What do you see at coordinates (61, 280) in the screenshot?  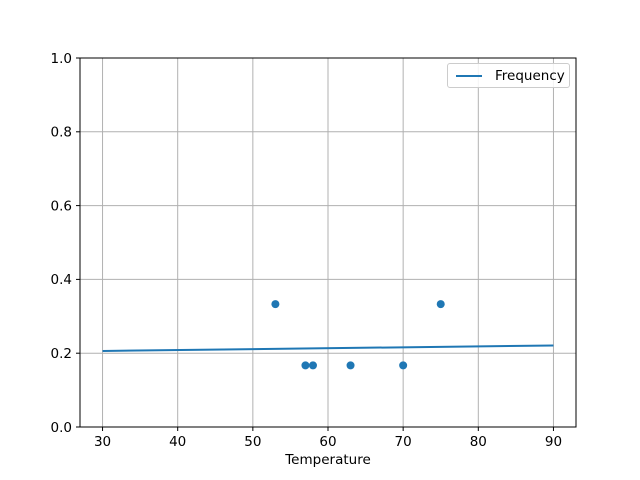 I see `y-tick-label: 0.4` at bounding box center [61, 280].